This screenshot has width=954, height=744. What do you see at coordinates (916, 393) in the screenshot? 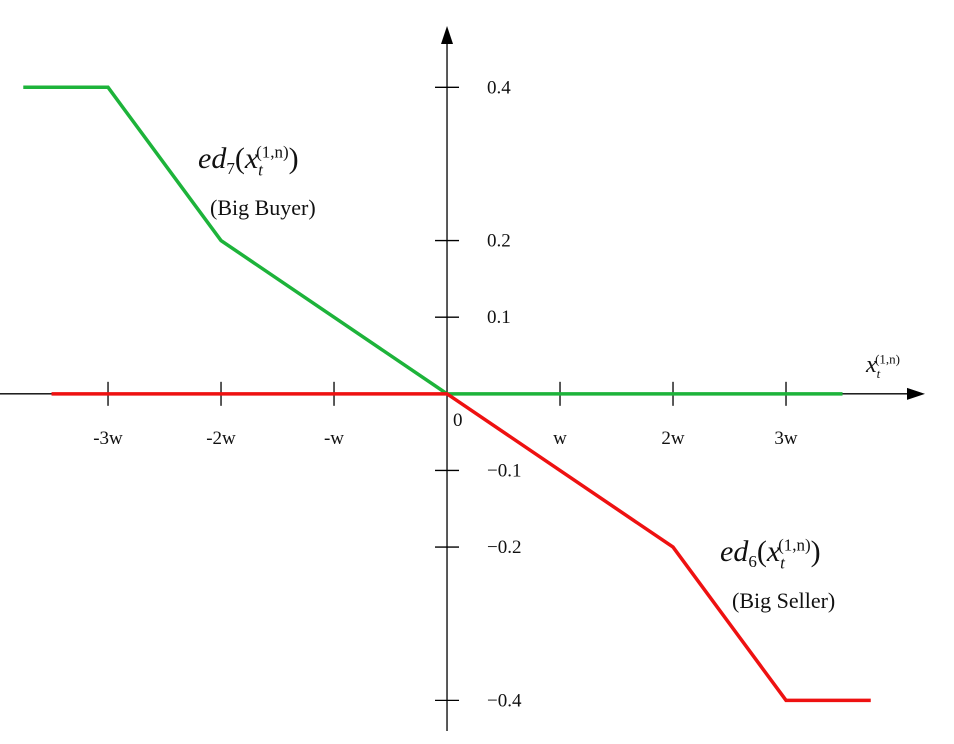
I see `x-axis-arrow` at bounding box center [916, 393].